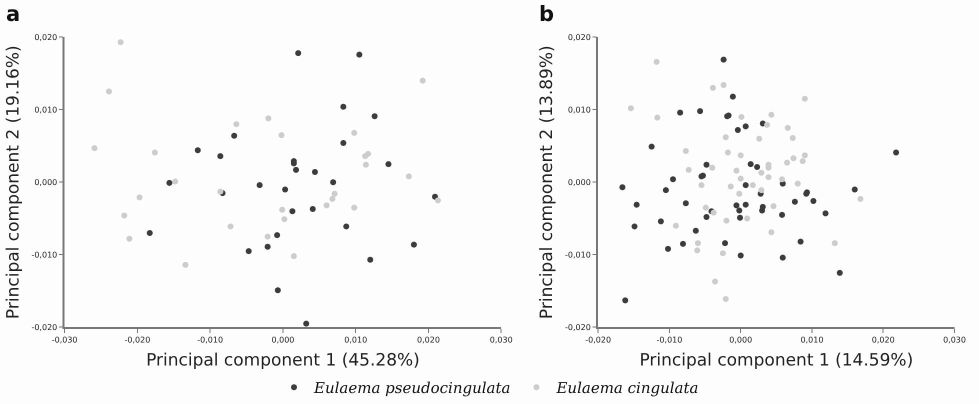  What do you see at coordinates (411, 388) in the screenshot?
I see `legend-label: Eulaema pseudocingulata` at bounding box center [411, 388].